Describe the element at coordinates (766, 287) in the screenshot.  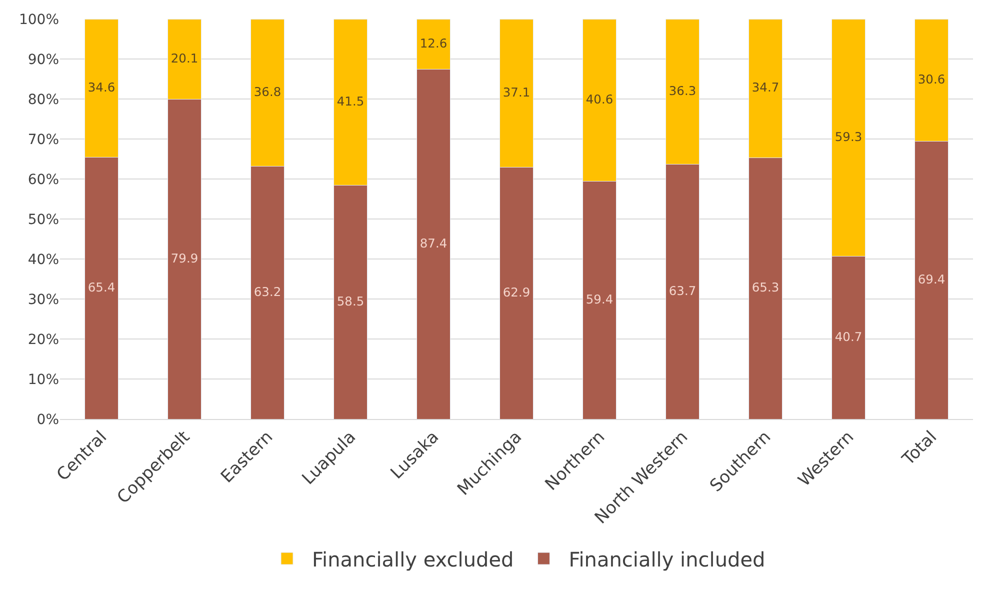
I see `data-label: 65.3` at that location.